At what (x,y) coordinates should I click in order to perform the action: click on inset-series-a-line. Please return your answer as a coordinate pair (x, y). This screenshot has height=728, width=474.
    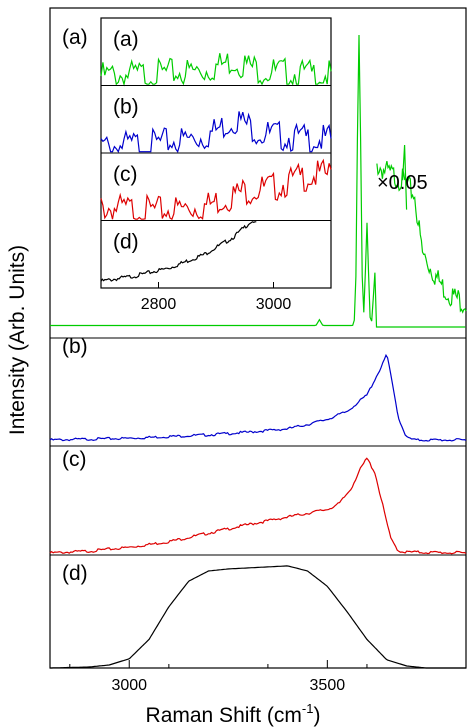
    Looking at the image, I should click on (216, 70).